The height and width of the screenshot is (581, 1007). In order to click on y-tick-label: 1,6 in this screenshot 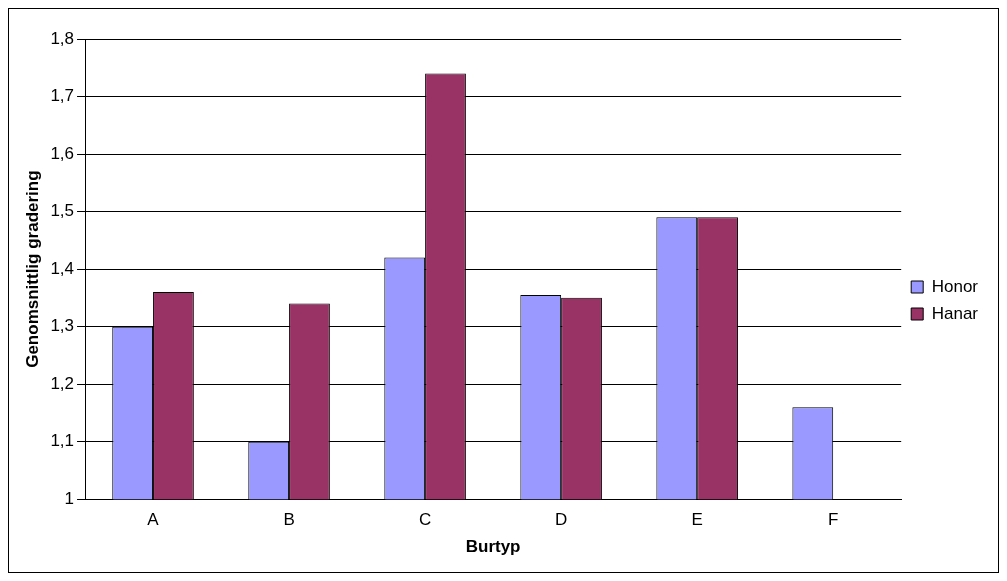, I will do `click(62, 153)`.